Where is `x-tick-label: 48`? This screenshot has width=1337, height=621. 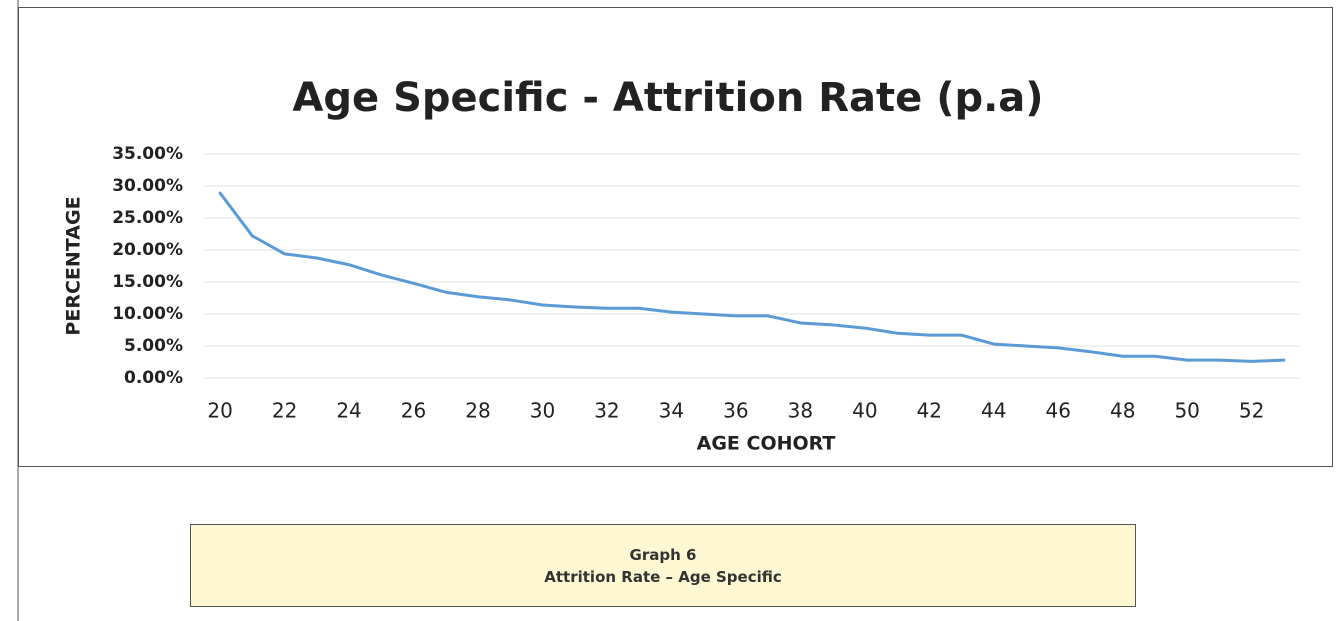 x-tick-label: 48 is located at coordinates (1122, 411).